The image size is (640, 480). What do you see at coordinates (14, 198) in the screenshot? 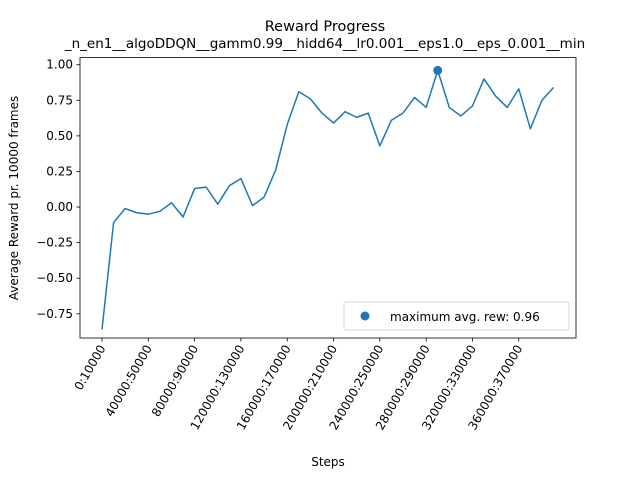
I see `y-axis-label: Average Reward pr. 10000 frames` at bounding box center [14, 198].